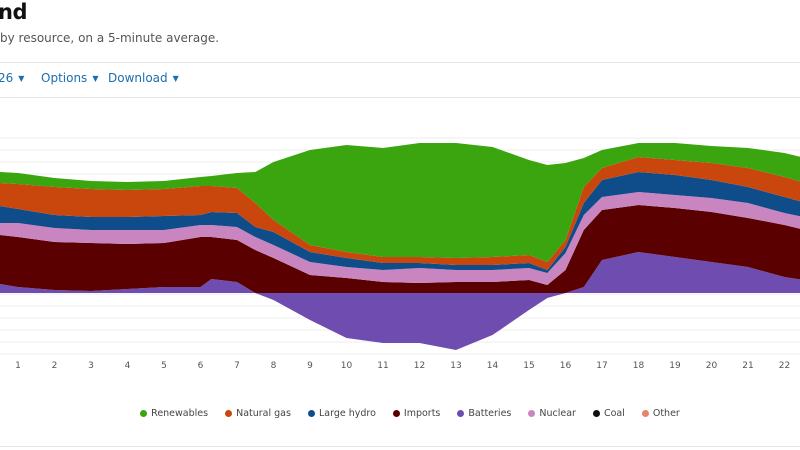 Image resolution: width=800 pixels, height=450 pixels. Describe the element at coordinates (55, 366) in the screenshot. I see `x-tick-label: 2` at that location.